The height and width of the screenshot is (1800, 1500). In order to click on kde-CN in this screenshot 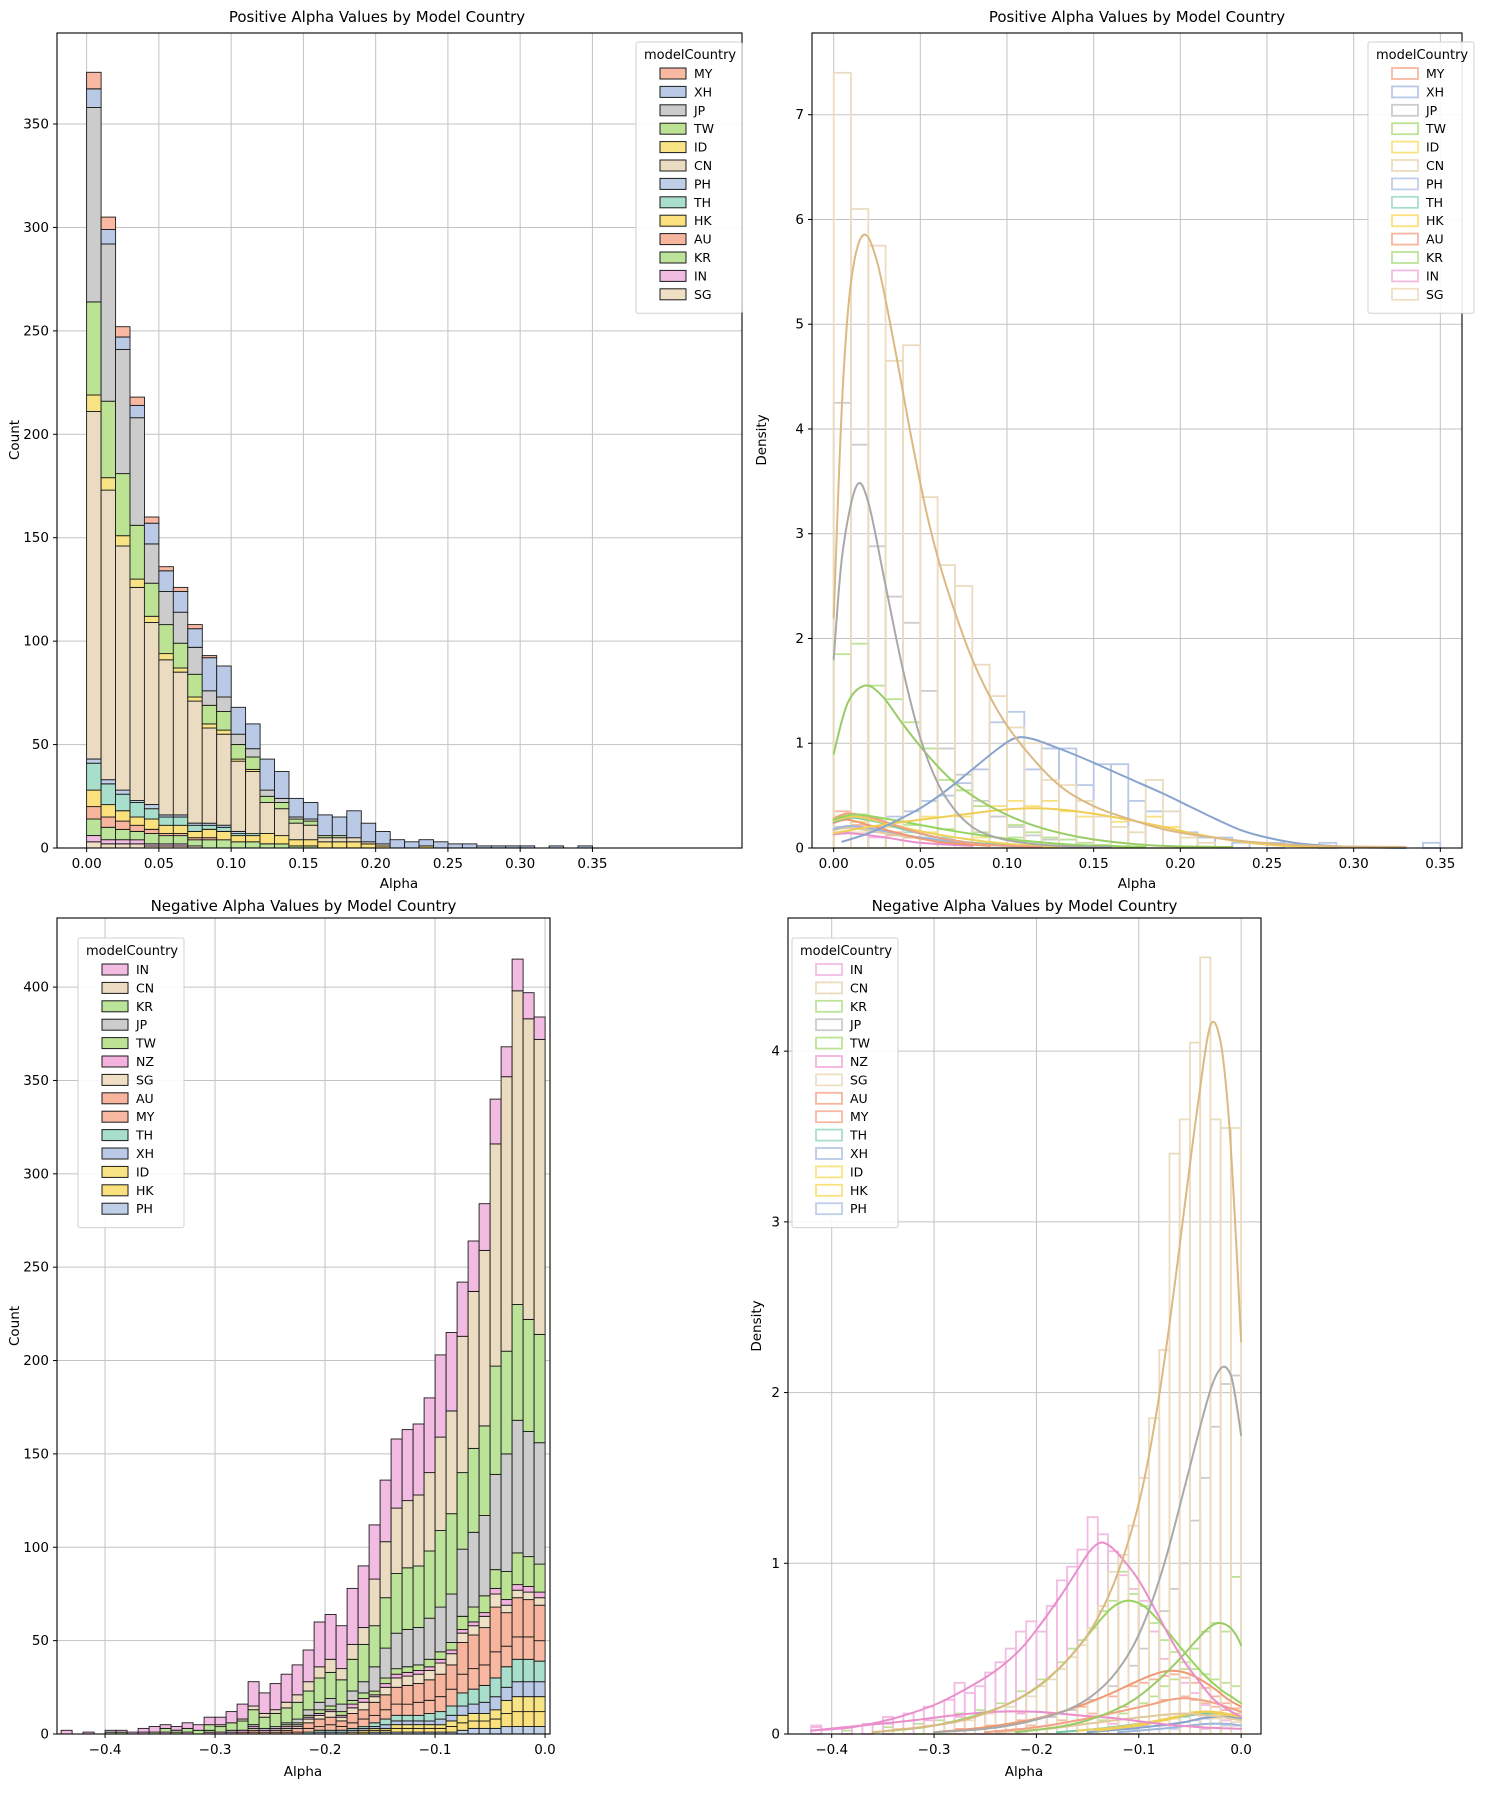, I will do `click(1119, 540)`.